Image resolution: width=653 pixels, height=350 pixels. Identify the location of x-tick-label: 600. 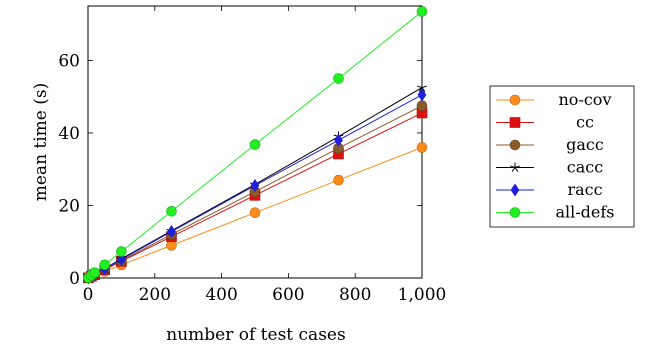
(288, 295).